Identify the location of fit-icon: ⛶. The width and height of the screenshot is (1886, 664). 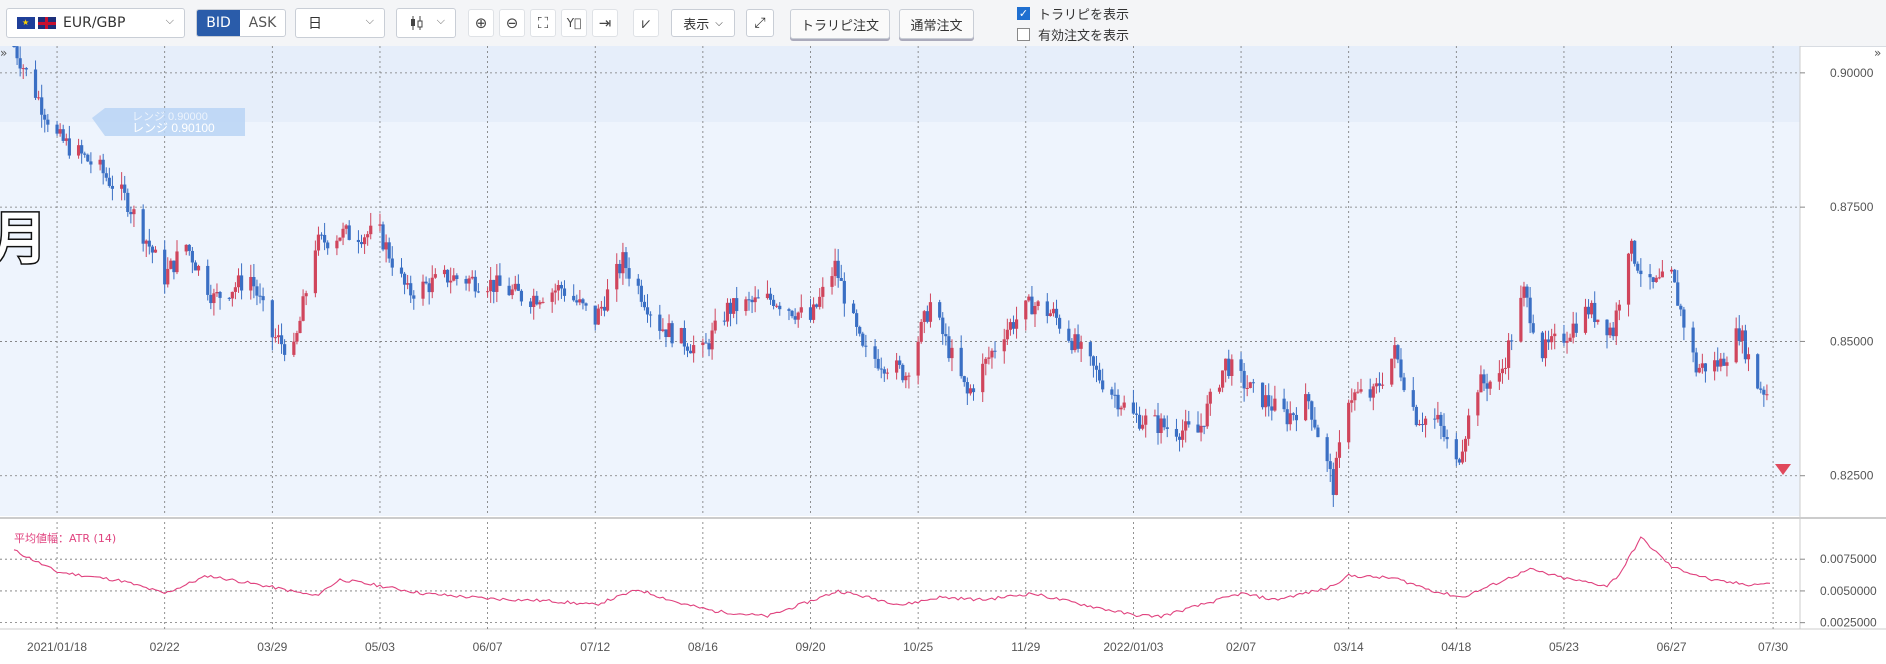
(543, 23).